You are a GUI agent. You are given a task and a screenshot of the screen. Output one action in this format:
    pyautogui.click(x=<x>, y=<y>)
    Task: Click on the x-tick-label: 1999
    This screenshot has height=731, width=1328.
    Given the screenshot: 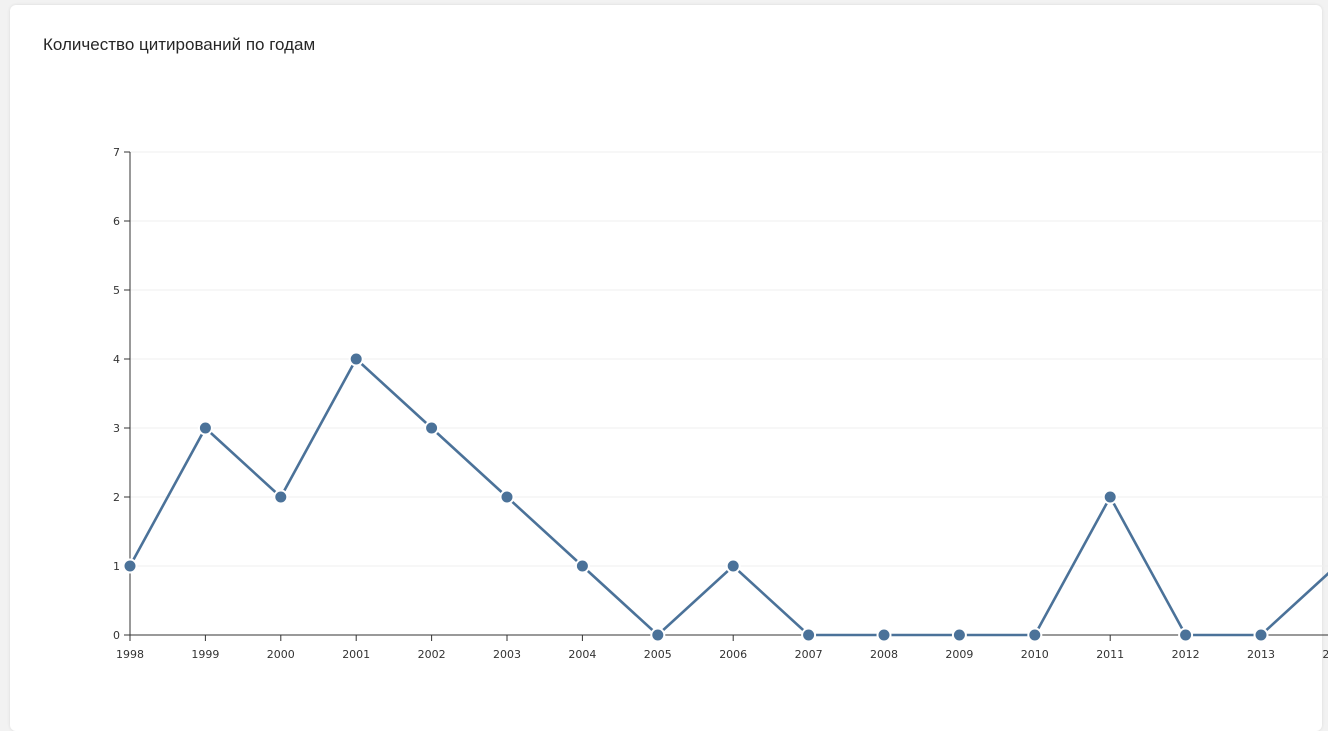 What is the action you would take?
    pyautogui.click(x=205, y=654)
    